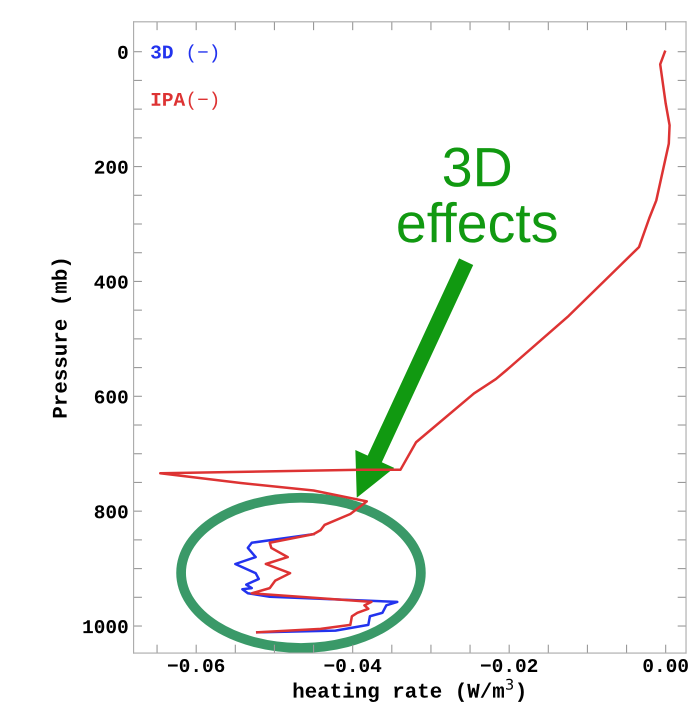 This screenshot has width=694, height=728. I want to click on y-tick-label: 0, so click(123, 52).